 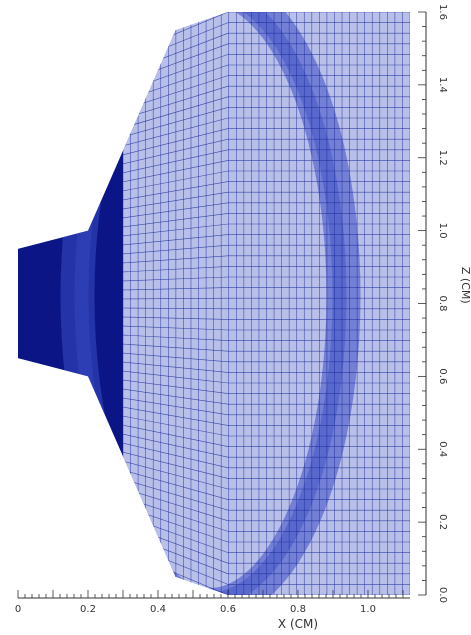 What do you see at coordinates (368, 609) in the screenshot?
I see `x-tick-label: 1.0` at bounding box center [368, 609].